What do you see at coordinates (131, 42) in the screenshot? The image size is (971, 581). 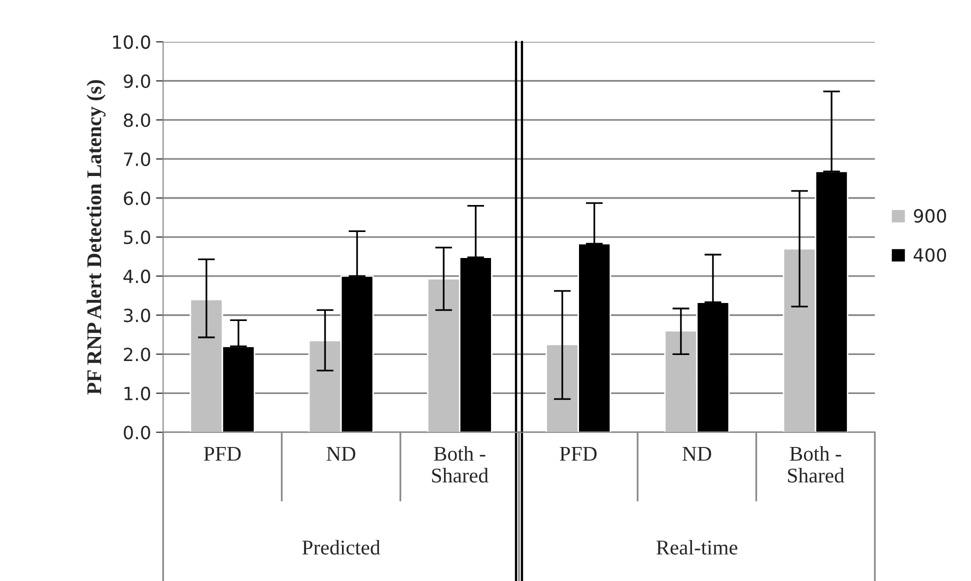 I see `y-tick-label: 10.0` at bounding box center [131, 42].